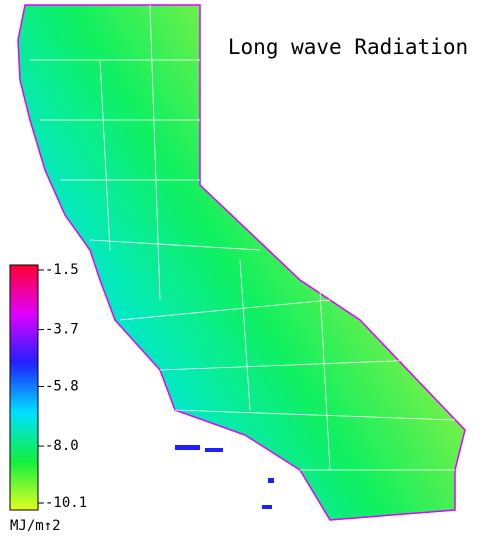 This screenshot has width=500, height=550. I want to click on islands, so click(224, 477).